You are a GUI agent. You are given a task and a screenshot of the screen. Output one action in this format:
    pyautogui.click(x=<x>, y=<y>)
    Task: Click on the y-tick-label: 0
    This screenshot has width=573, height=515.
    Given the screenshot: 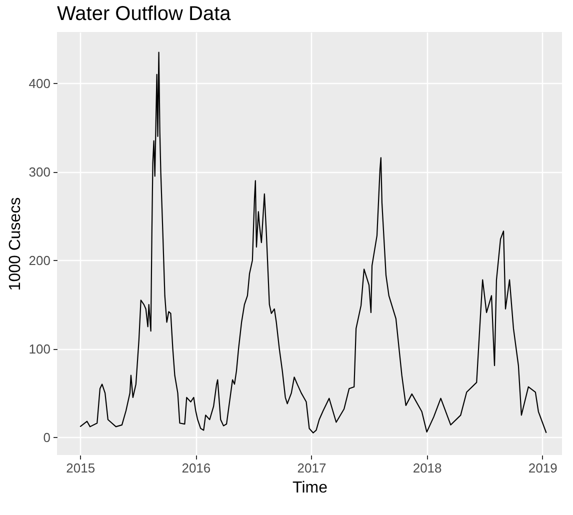 What is the action you would take?
    pyautogui.click(x=46, y=437)
    